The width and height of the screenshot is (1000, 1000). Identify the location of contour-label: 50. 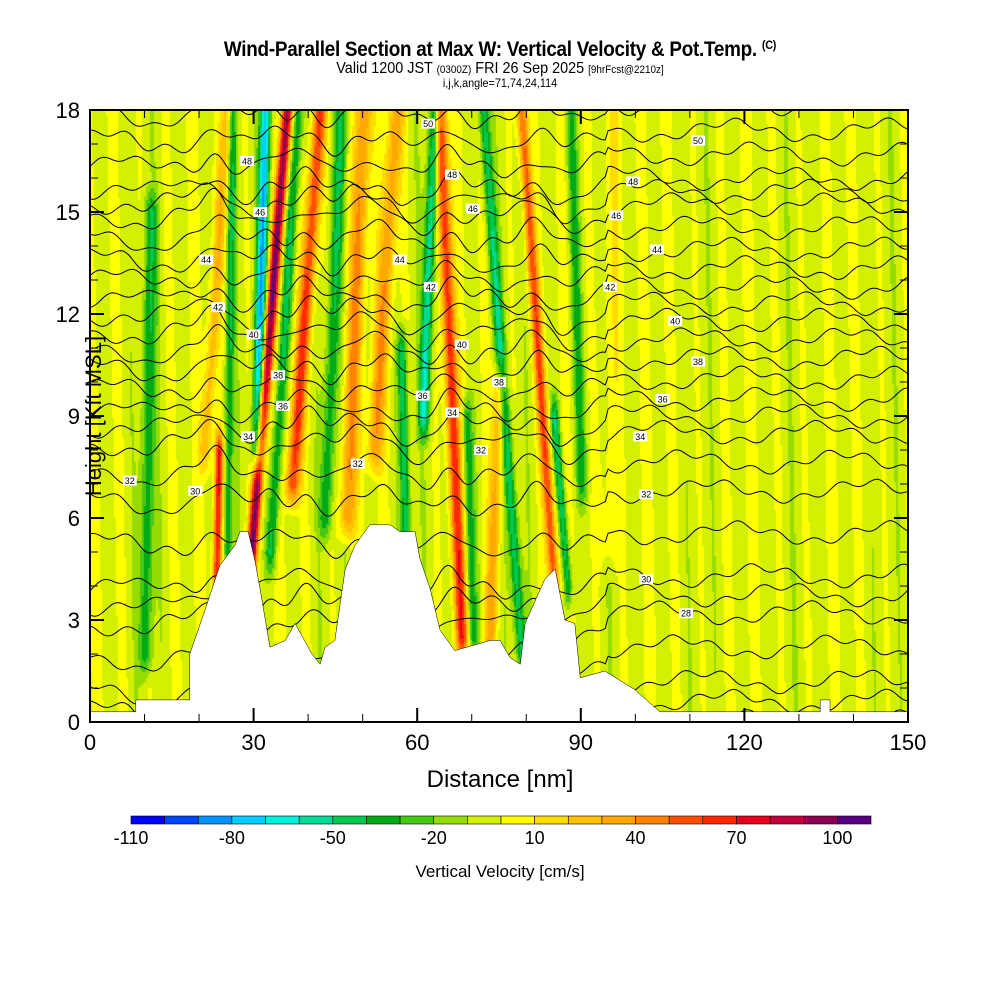
(428, 124).